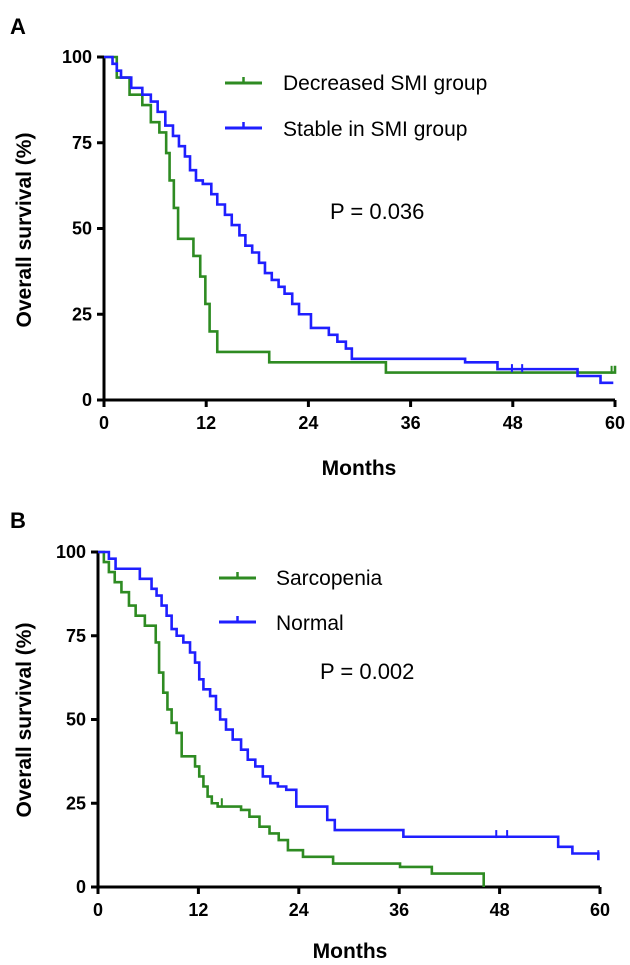  I want to click on legend: Decreased SMI group Stable in SMI group, so click(356, 106).